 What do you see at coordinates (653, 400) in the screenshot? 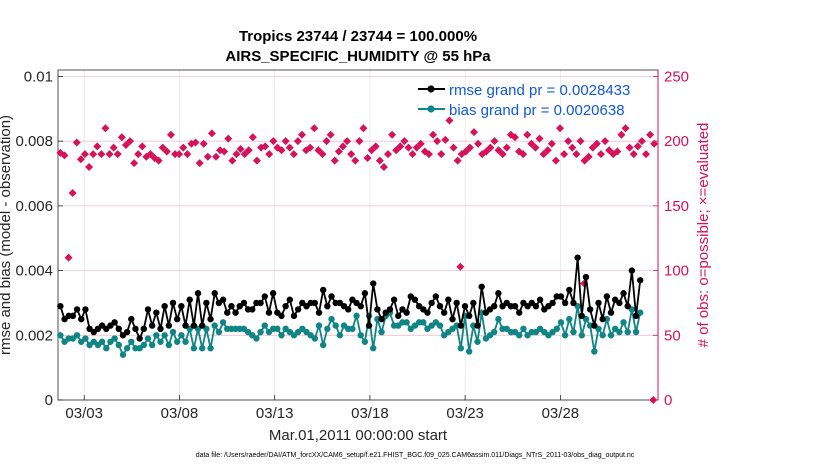
I see `obs-marker-extra` at bounding box center [653, 400].